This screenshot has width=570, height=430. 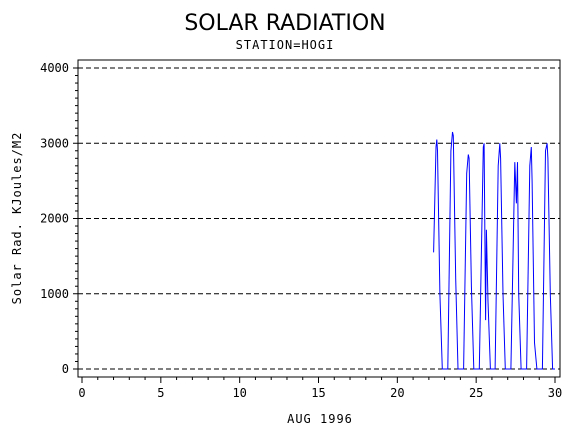 I want to click on x-tick-label: 25, so click(x=476, y=393).